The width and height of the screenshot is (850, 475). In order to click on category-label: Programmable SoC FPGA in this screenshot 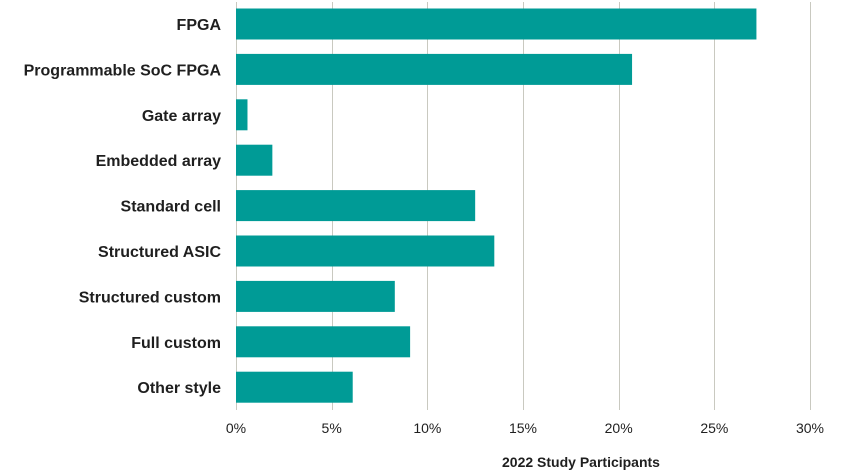, I will do `click(123, 70)`.